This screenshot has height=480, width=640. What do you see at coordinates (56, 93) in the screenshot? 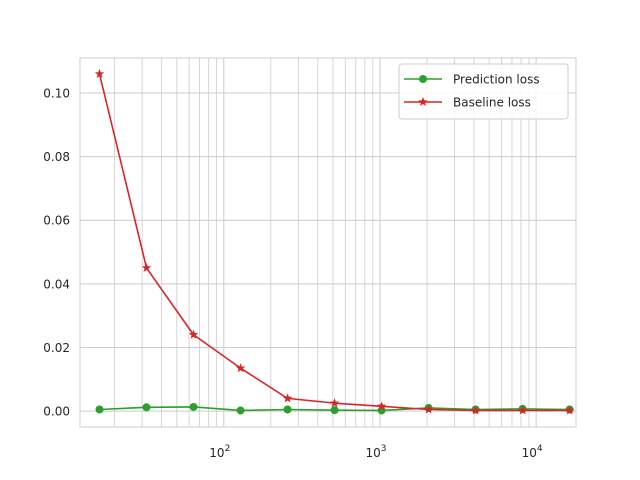
I see `y-tick-label: 0.10` at bounding box center [56, 93].